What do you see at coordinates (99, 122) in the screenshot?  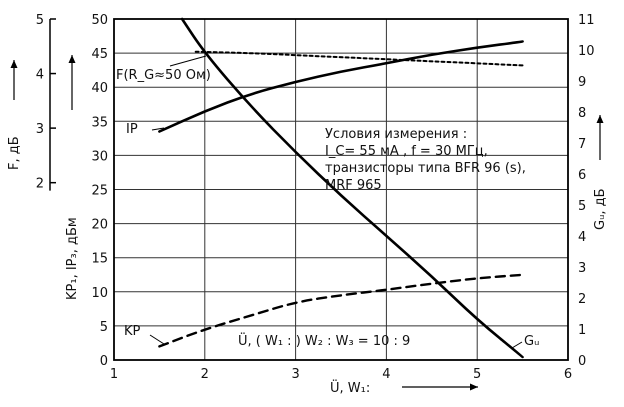 I see `y-left-tick-label: 35` at bounding box center [99, 122].